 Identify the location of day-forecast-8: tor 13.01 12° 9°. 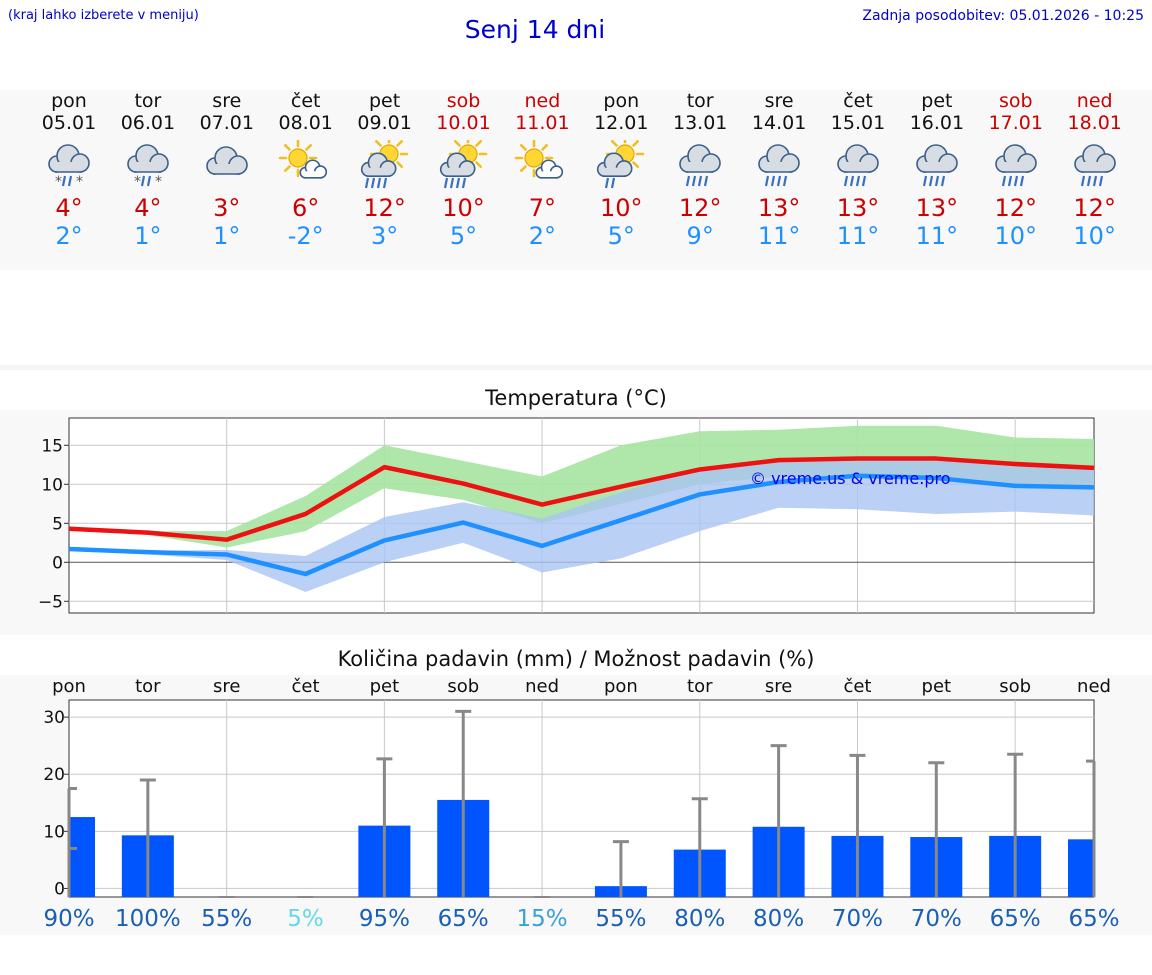
(700, 170).